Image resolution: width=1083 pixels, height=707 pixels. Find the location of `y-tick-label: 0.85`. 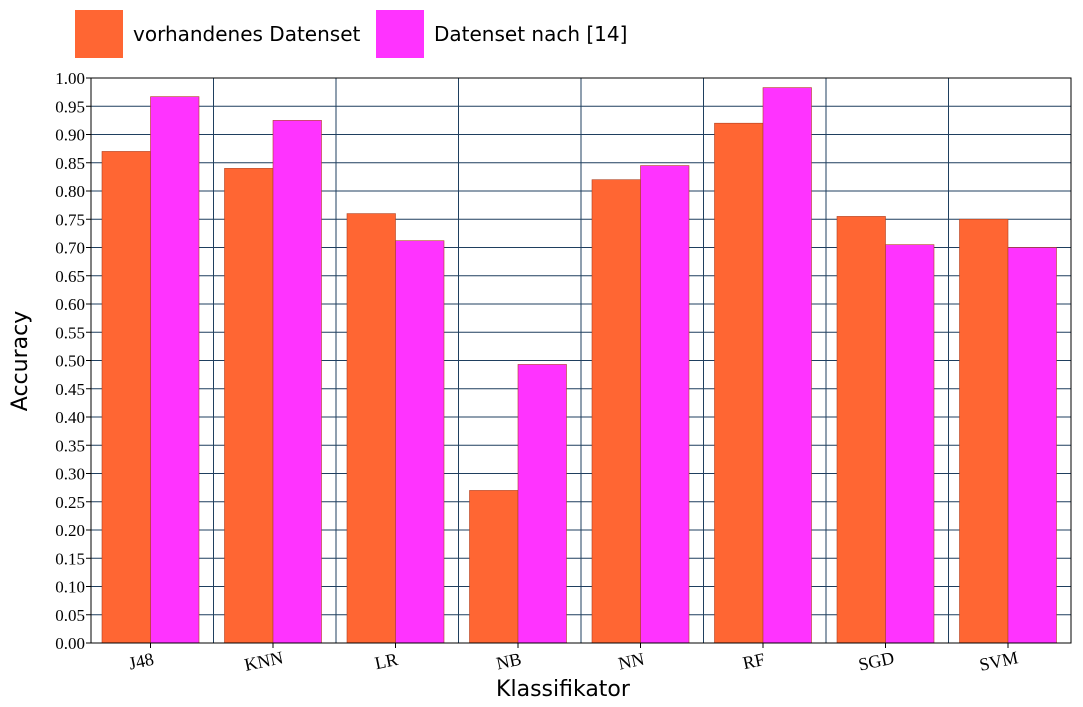

y-tick-label: 0.85 is located at coordinates (70, 163).